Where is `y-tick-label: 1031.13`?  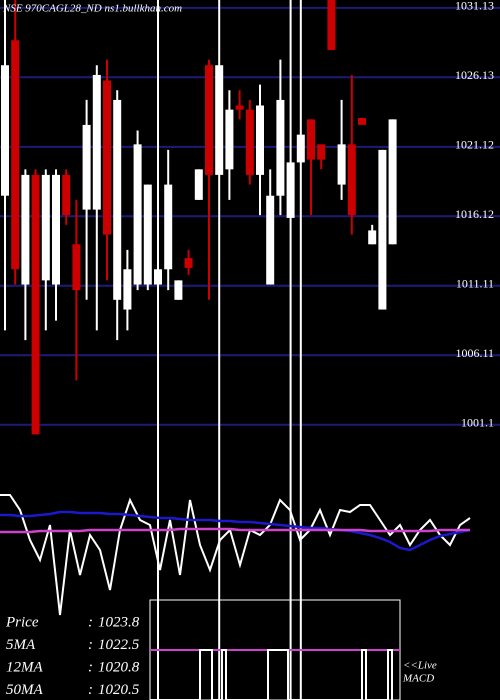 y-tick-label: 1031.13 is located at coordinates (474, 6).